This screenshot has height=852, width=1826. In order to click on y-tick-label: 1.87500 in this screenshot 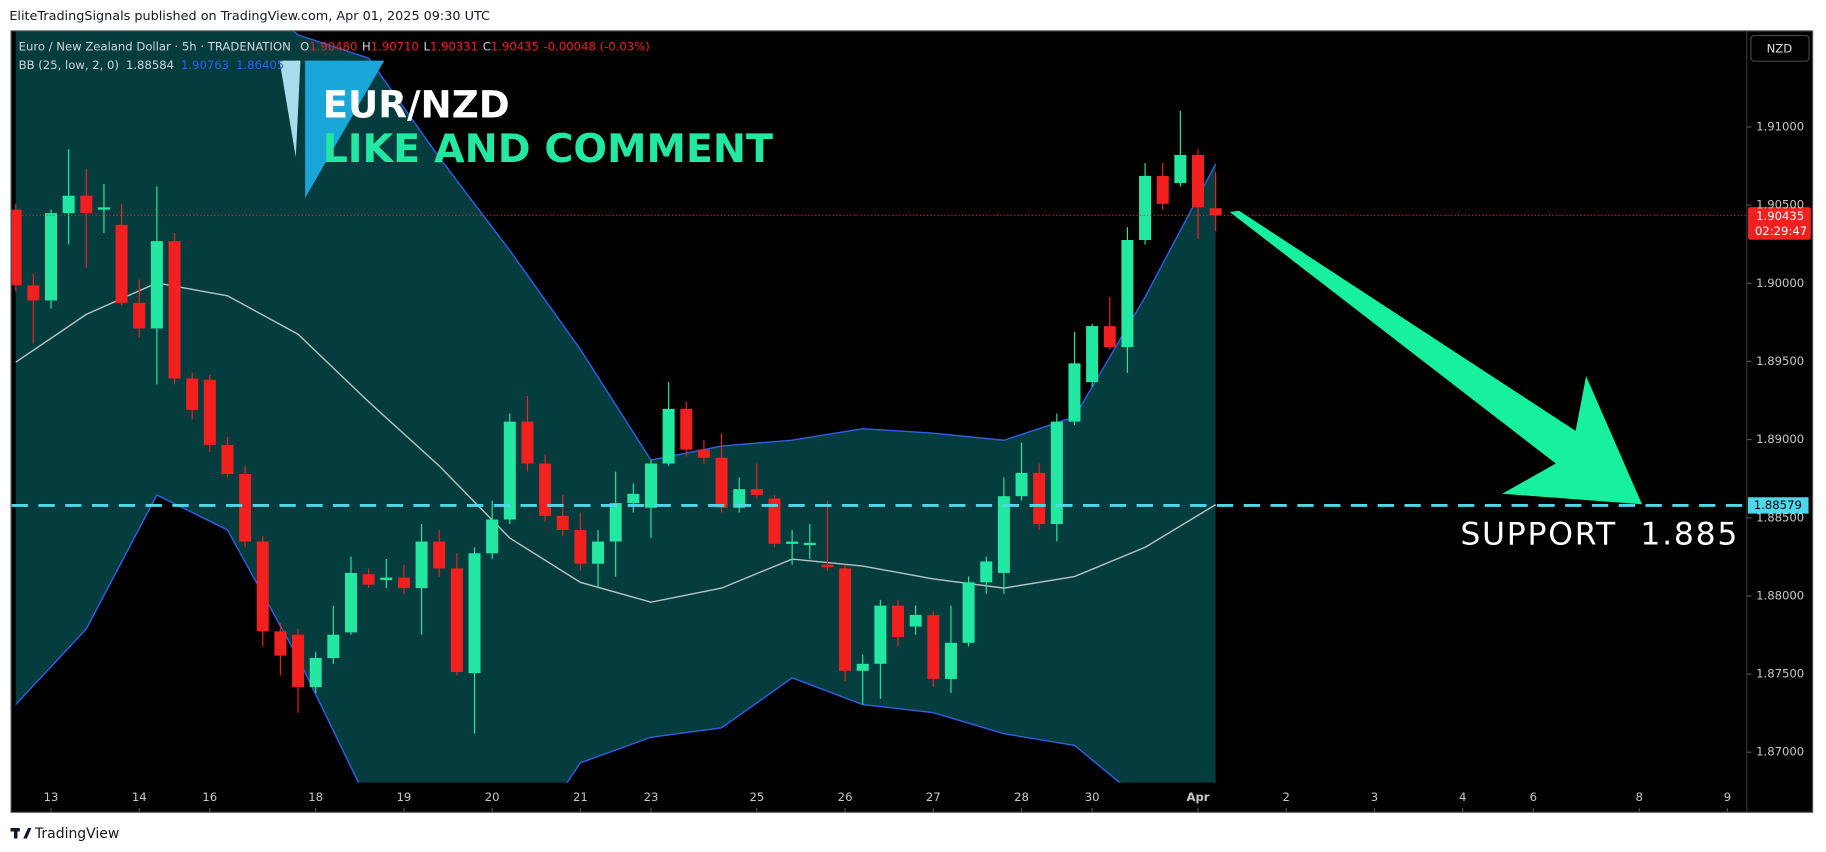, I will do `click(1780, 674)`.